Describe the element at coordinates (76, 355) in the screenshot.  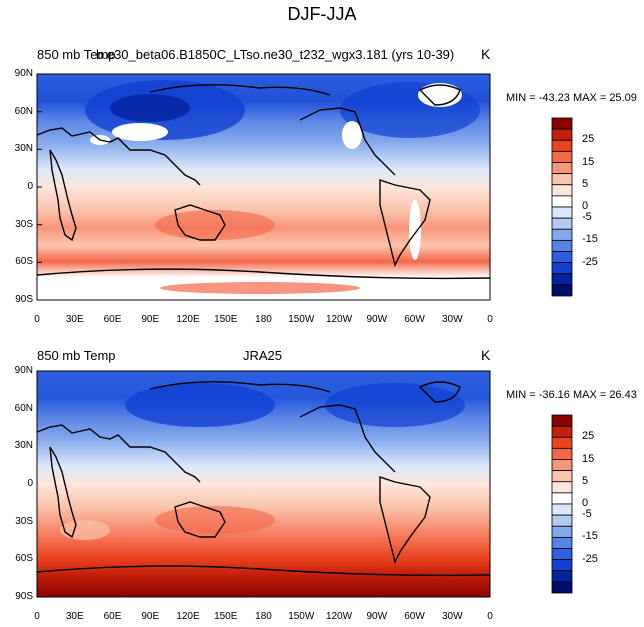
I see `panel2-left-title: 850 mb Temp` at that location.